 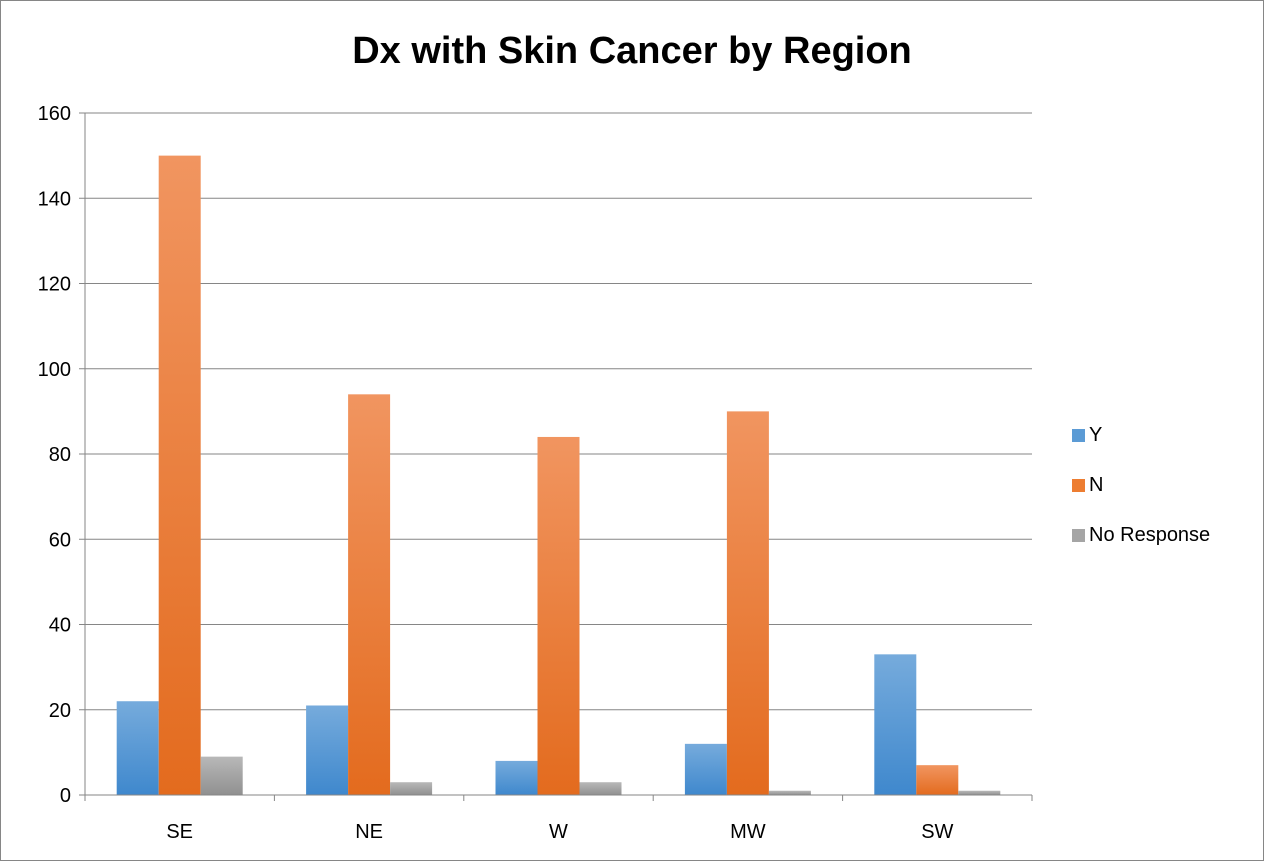 What do you see at coordinates (747, 603) in the screenshot?
I see `bar-n-mw` at bounding box center [747, 603].